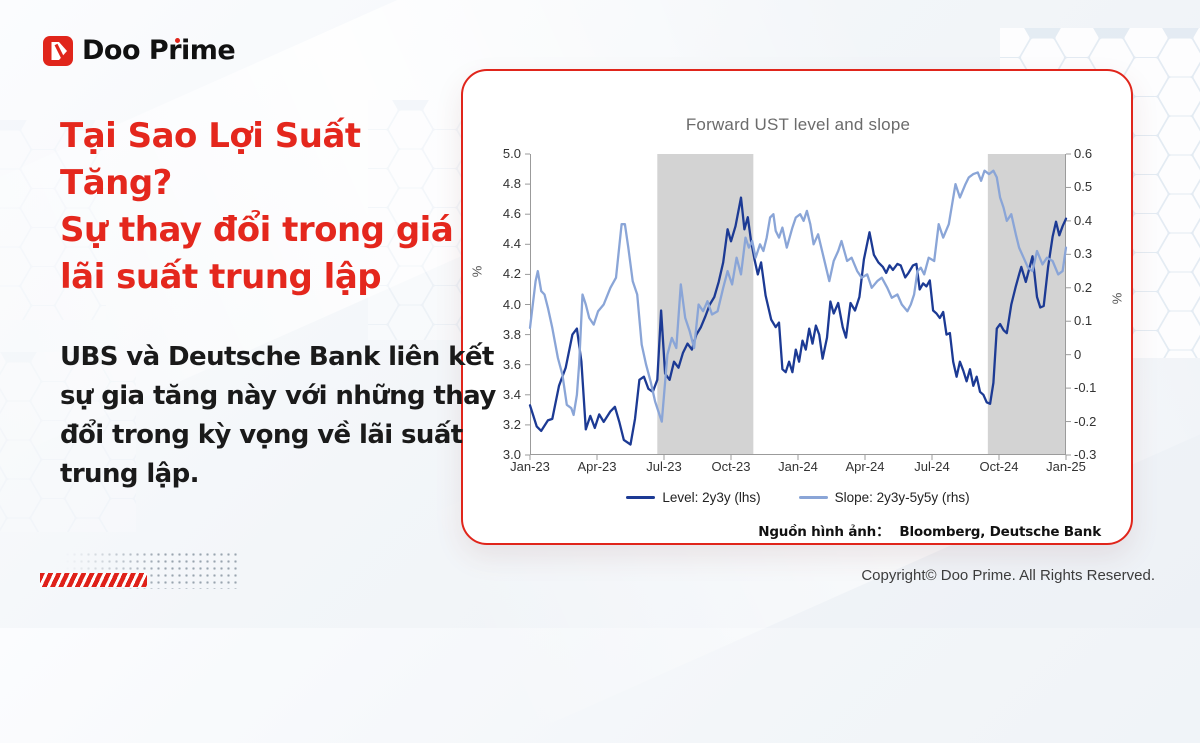  I want to click on legend-item-level: Level: 2y3y (lhs), so click(693, 497).